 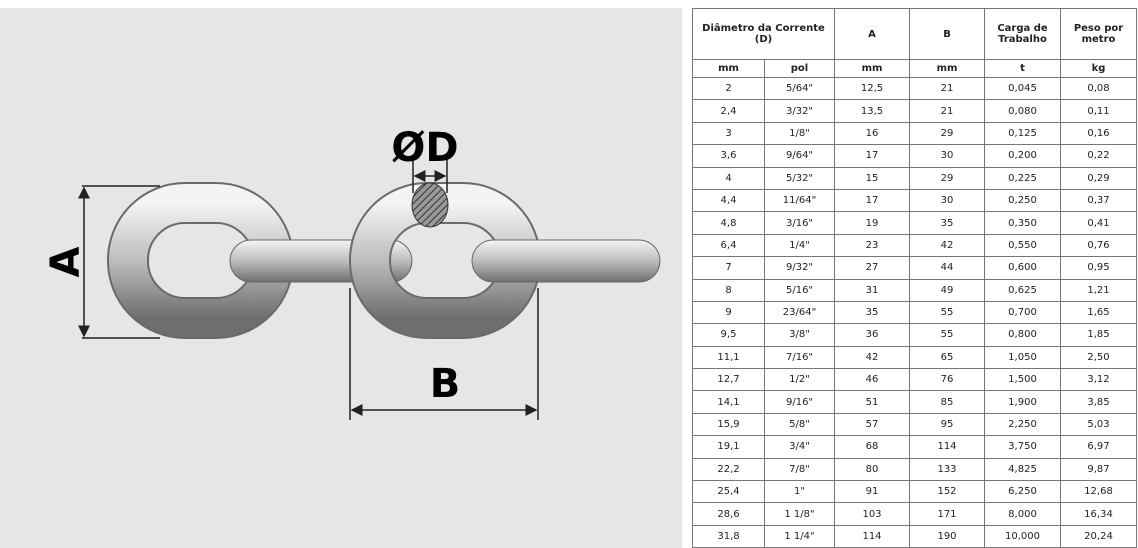 I want to click on units-row: mm pol mm mm t kg, so click(x=914, y=68).